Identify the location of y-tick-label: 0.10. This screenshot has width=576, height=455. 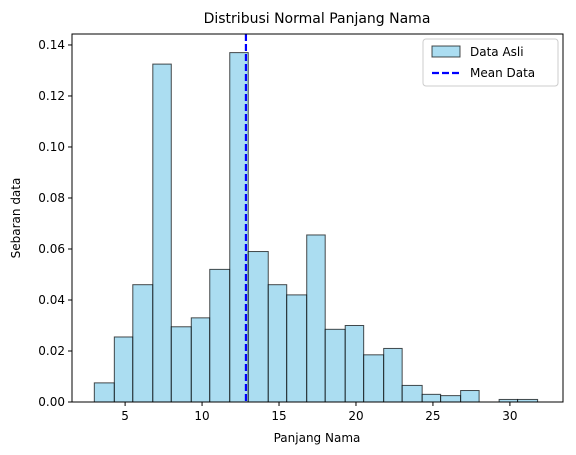
(51, 147).